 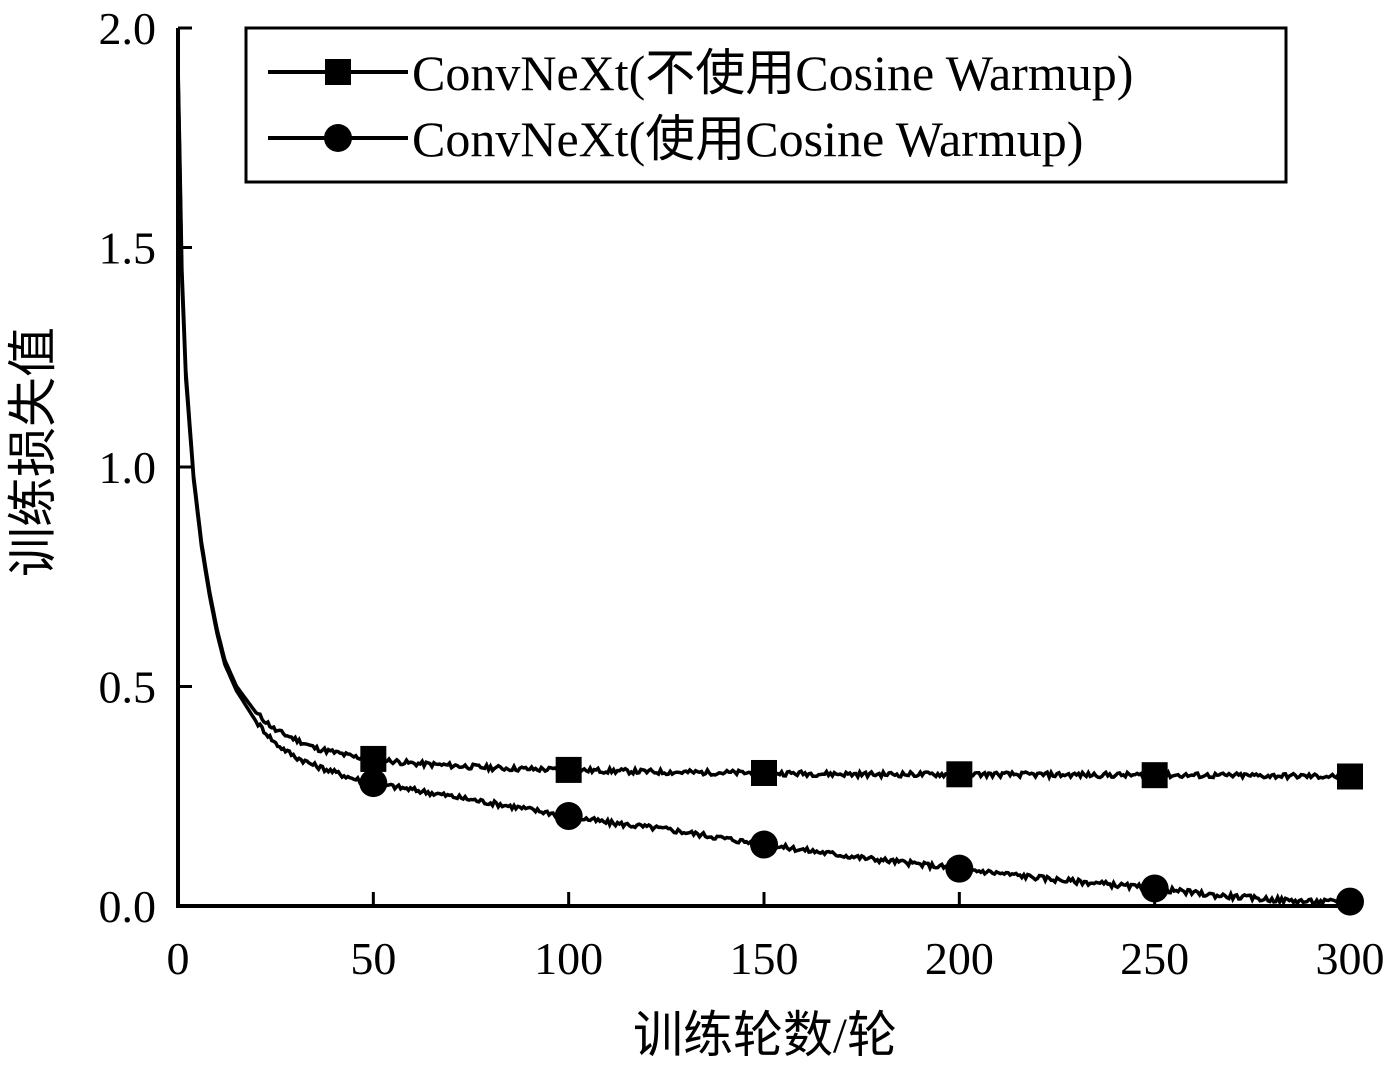 What do you see at coordinates (959, 958) in the screenshot?
I see `x-tick-label: 200` at bounding box center [959, 958].